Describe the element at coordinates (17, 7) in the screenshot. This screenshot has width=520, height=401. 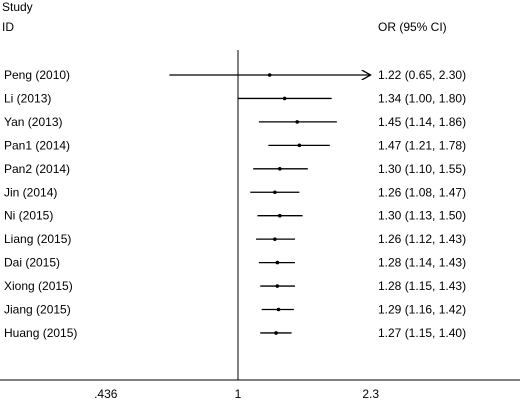
I see `study-header: Study` at that location.